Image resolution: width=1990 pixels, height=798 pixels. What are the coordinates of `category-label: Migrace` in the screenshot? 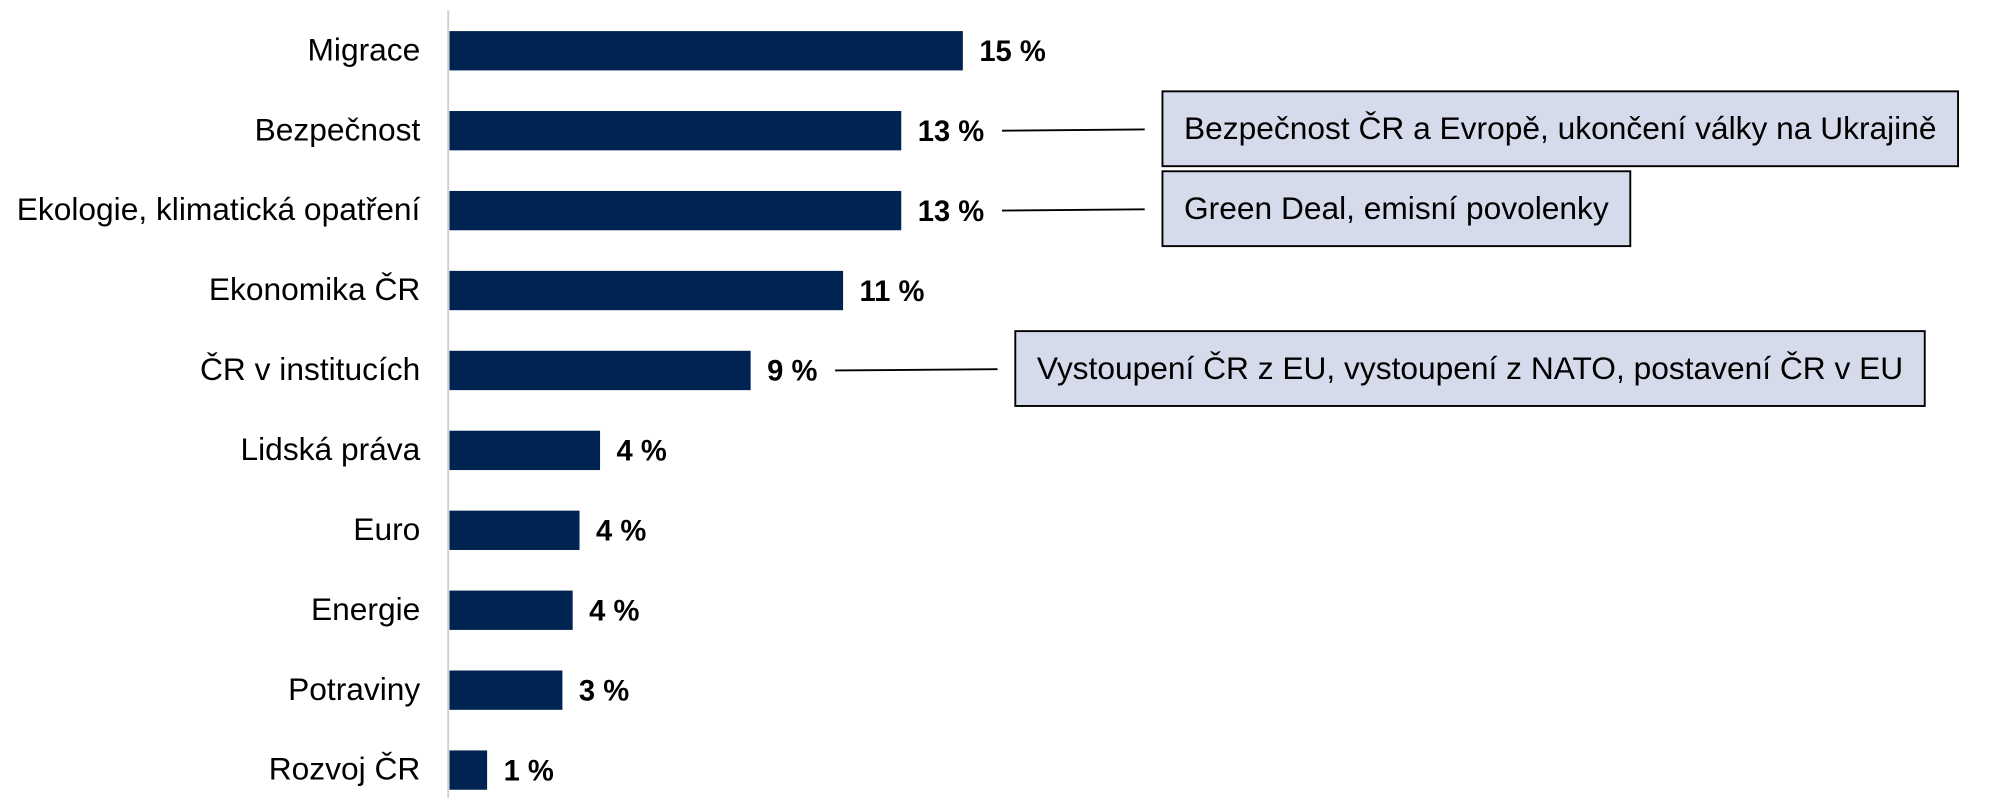 It's located at (364, 49).